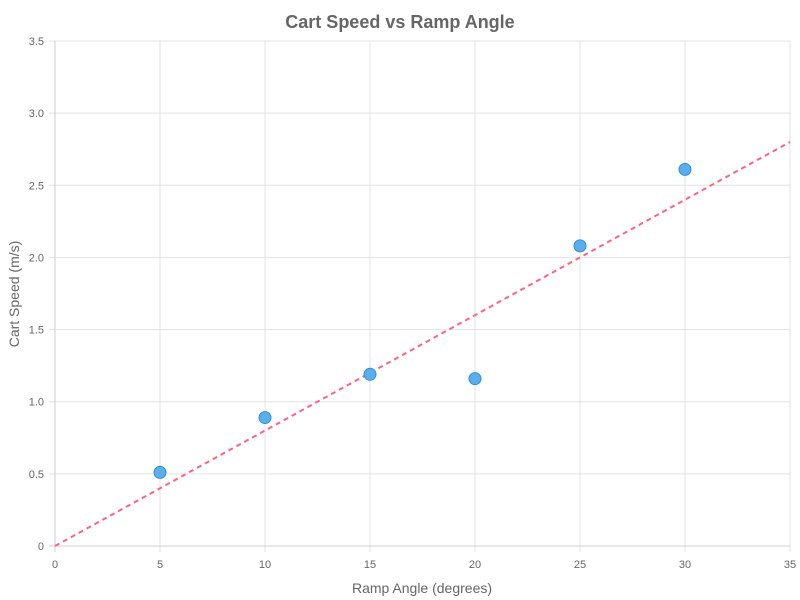 The height and width of the screenshot is (600, 800). What do you see at coordinates (55, 565) in the screenshot?
I see `x-tick-label: 0` at bounding box center [55, 565].